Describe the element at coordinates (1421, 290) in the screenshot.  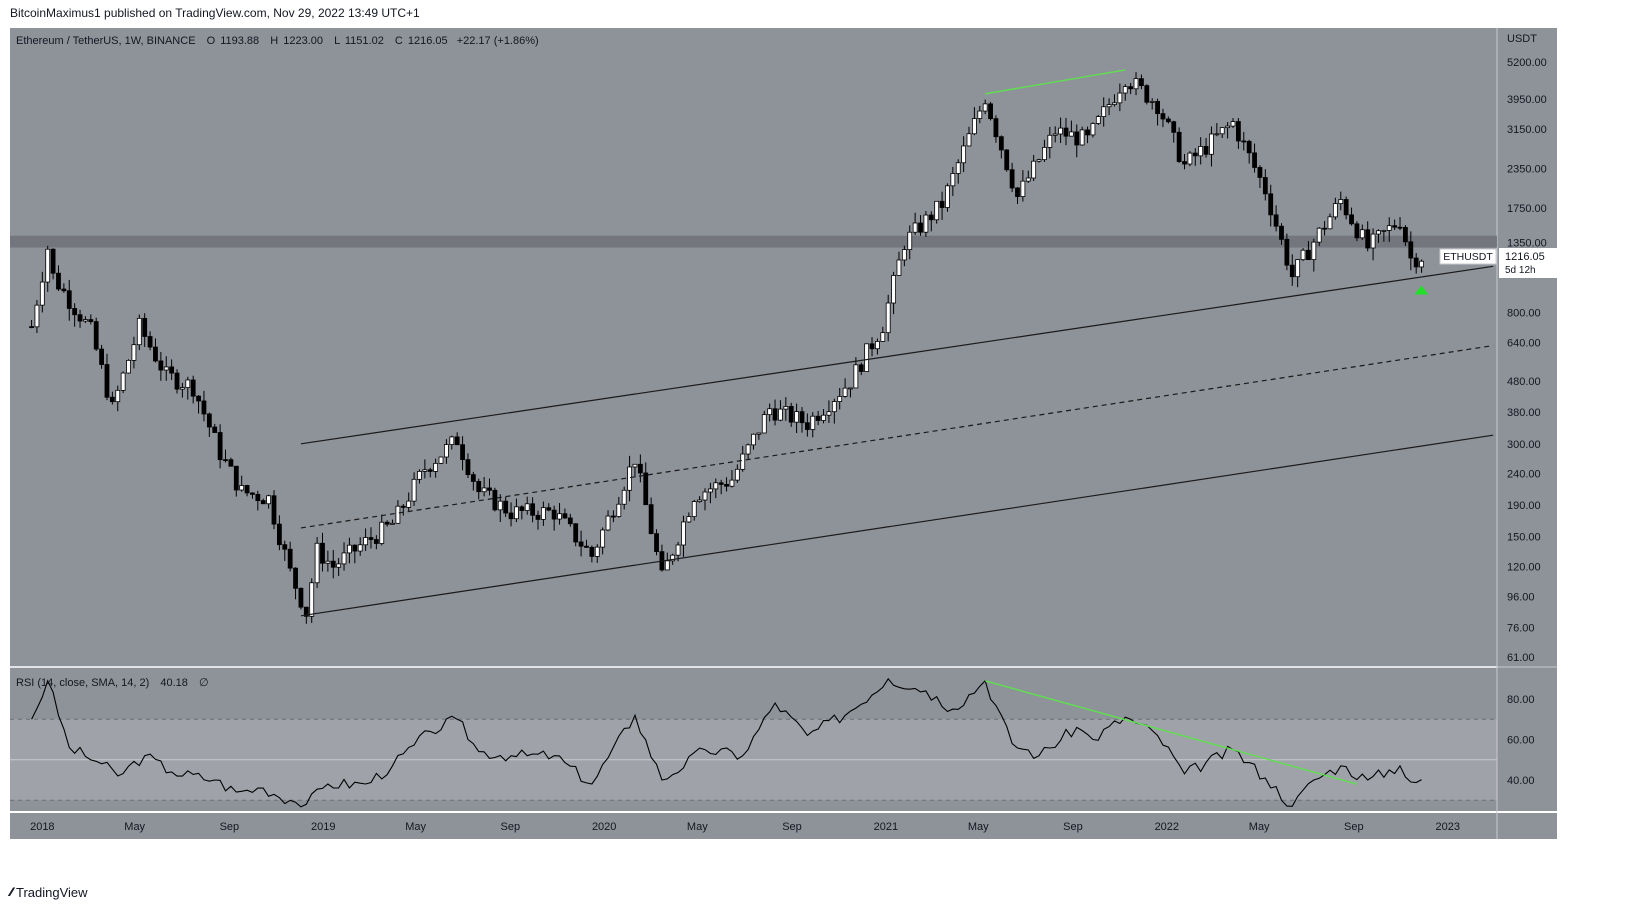
I see `bullish-arrow-icon` at that location.